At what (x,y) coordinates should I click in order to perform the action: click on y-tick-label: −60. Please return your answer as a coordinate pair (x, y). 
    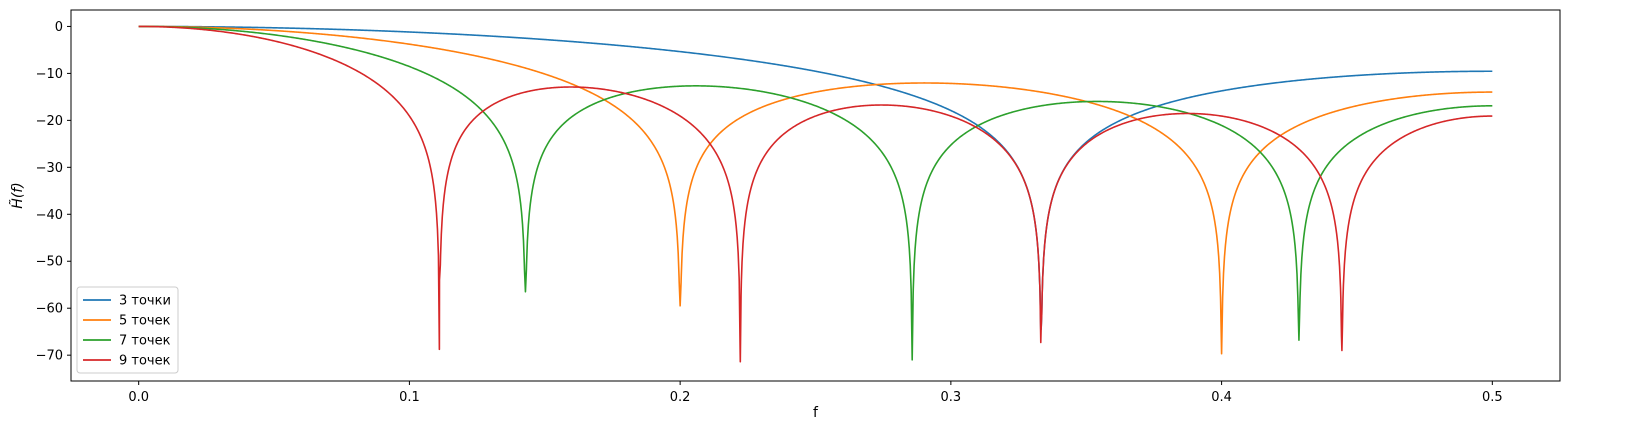
    Looking at the image, I should click on (49, 309).